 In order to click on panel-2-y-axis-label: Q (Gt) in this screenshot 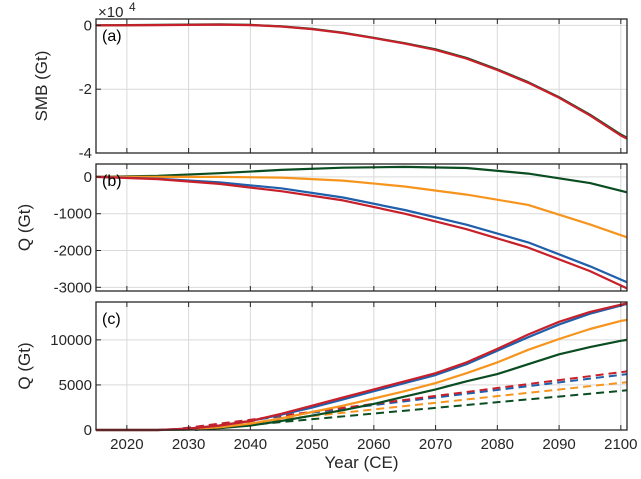, I will do `click(24, 227)`.